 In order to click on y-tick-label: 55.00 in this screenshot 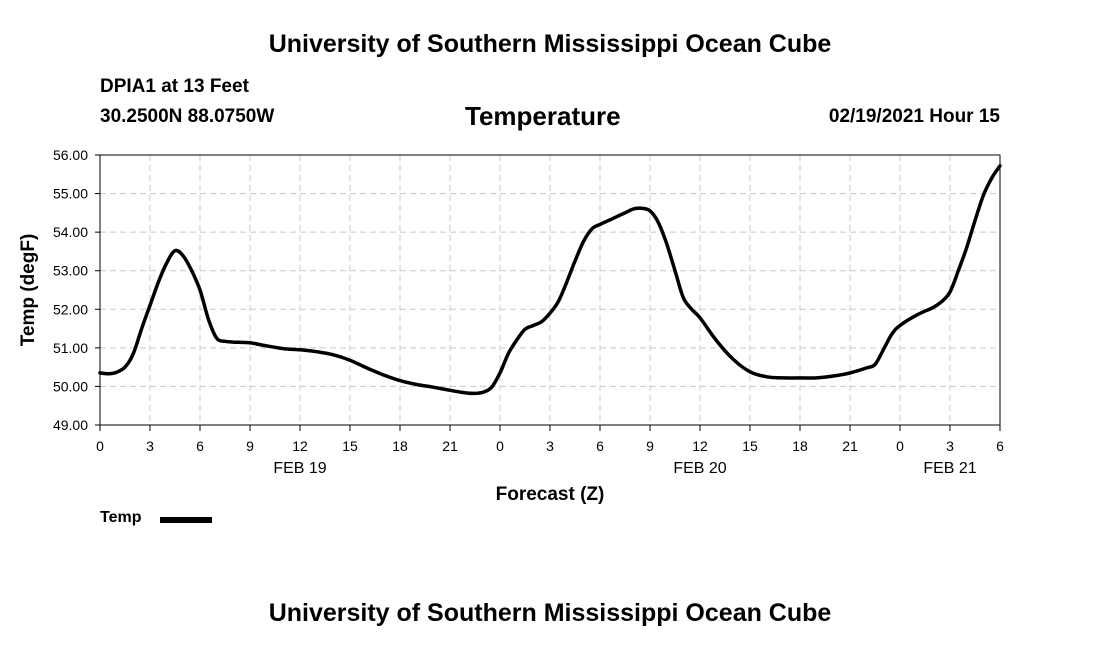, I will do `click(70, 194)`.